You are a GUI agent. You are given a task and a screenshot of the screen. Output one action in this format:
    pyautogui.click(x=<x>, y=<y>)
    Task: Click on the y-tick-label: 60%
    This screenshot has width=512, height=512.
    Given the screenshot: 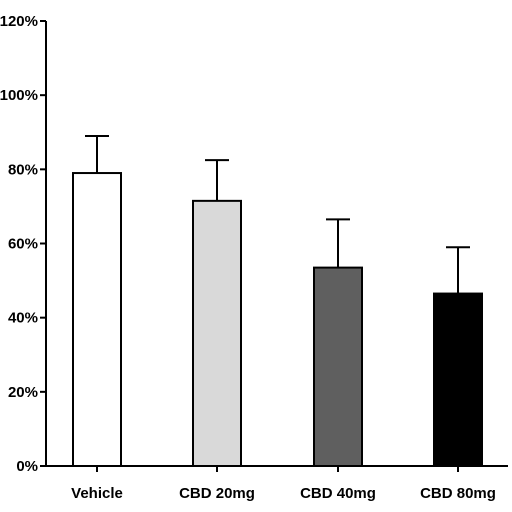 What is the action you would take?
    pyautogui.click(x=23, y=244)
    